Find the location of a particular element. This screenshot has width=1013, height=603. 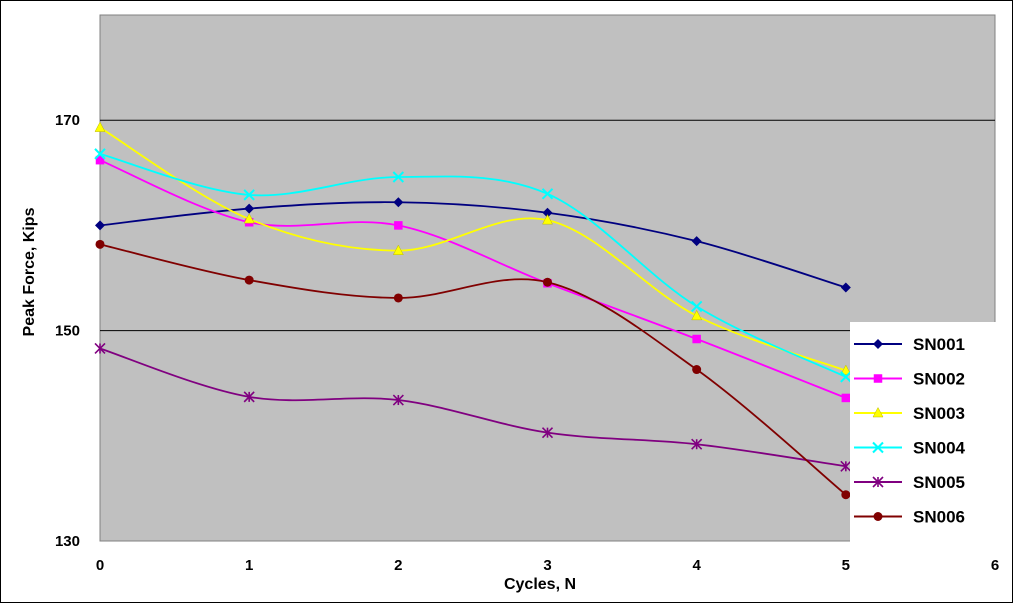

x-tick-label: 3 is located at coordinates (547, 565).